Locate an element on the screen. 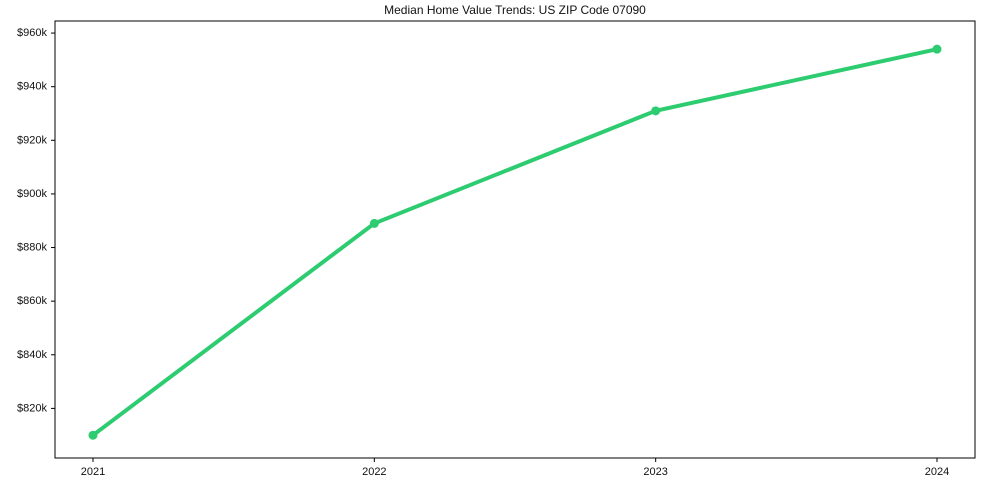 This screenshot has height=490, width=990. y-tick-label: $940k is located at coordinates (32, 87).